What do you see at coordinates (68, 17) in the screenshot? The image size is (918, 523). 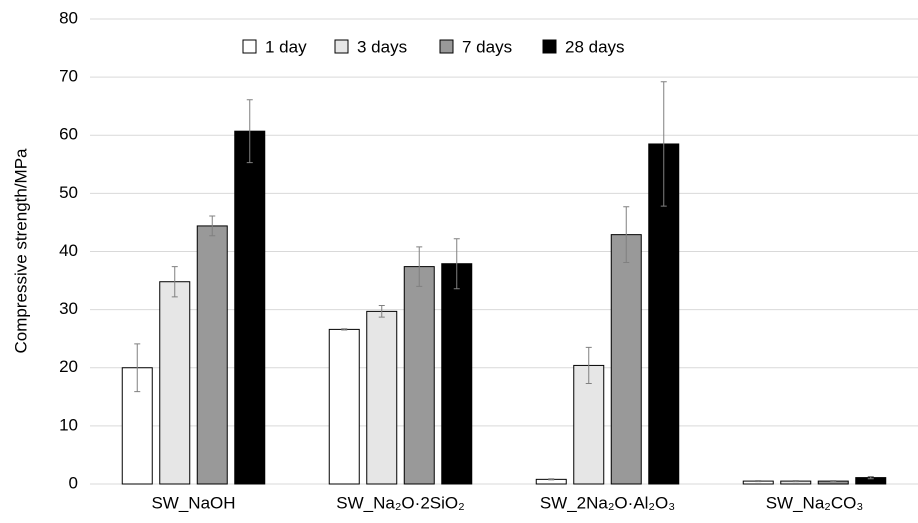 I see `y-tick-label: 80` at bounding box center [68, 17].